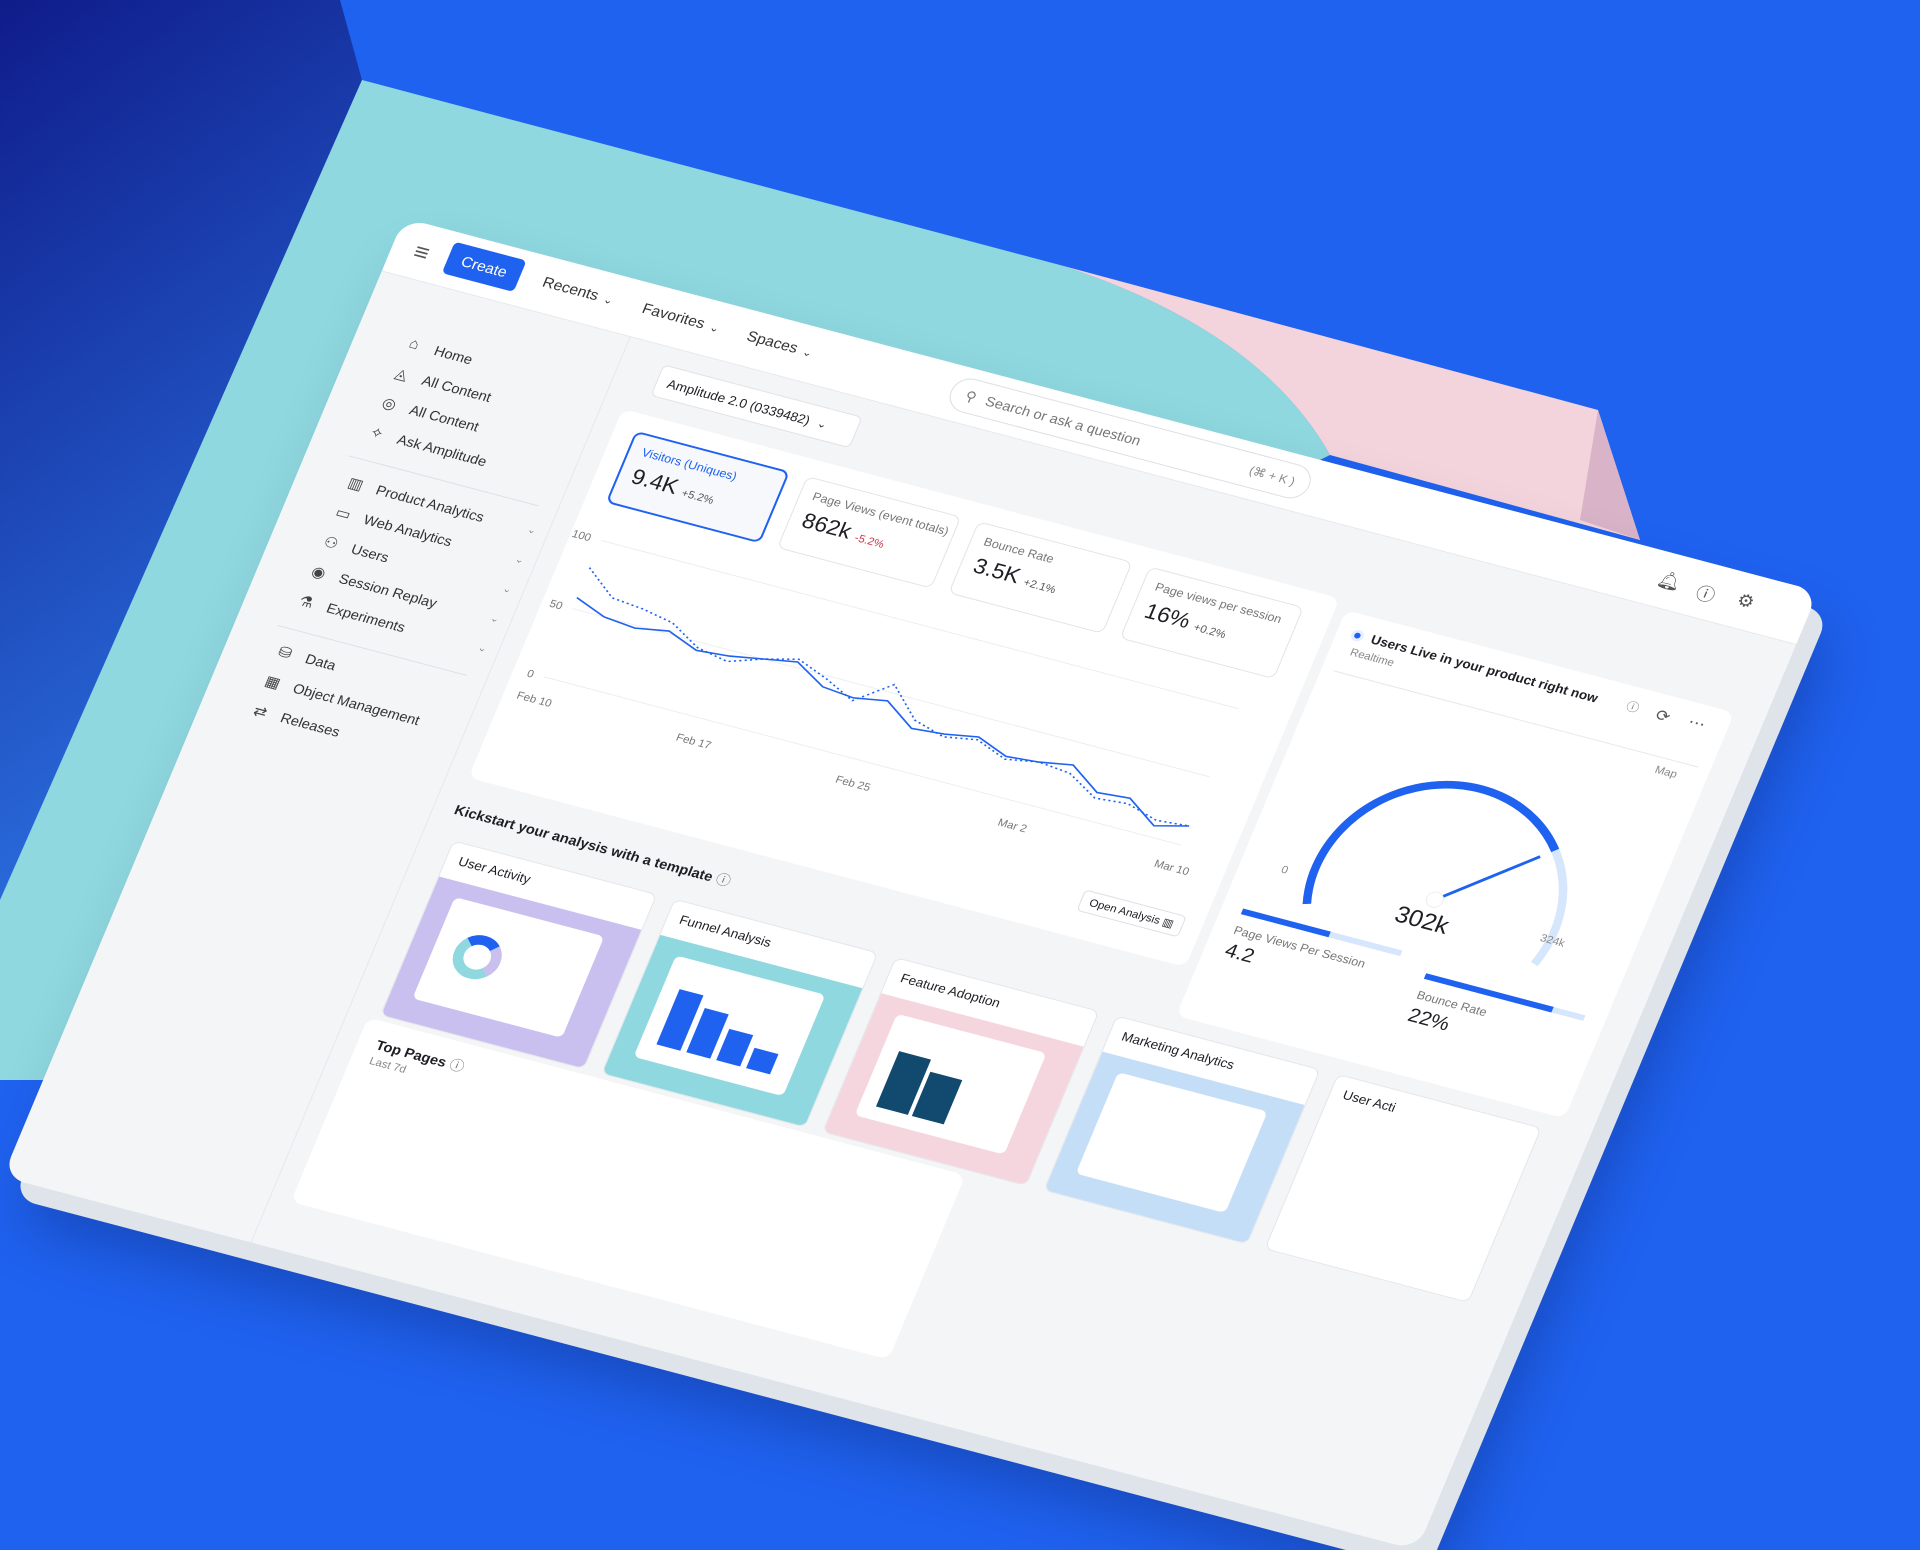  I want to click on chart-icon: ▥, so click(1168, 923).